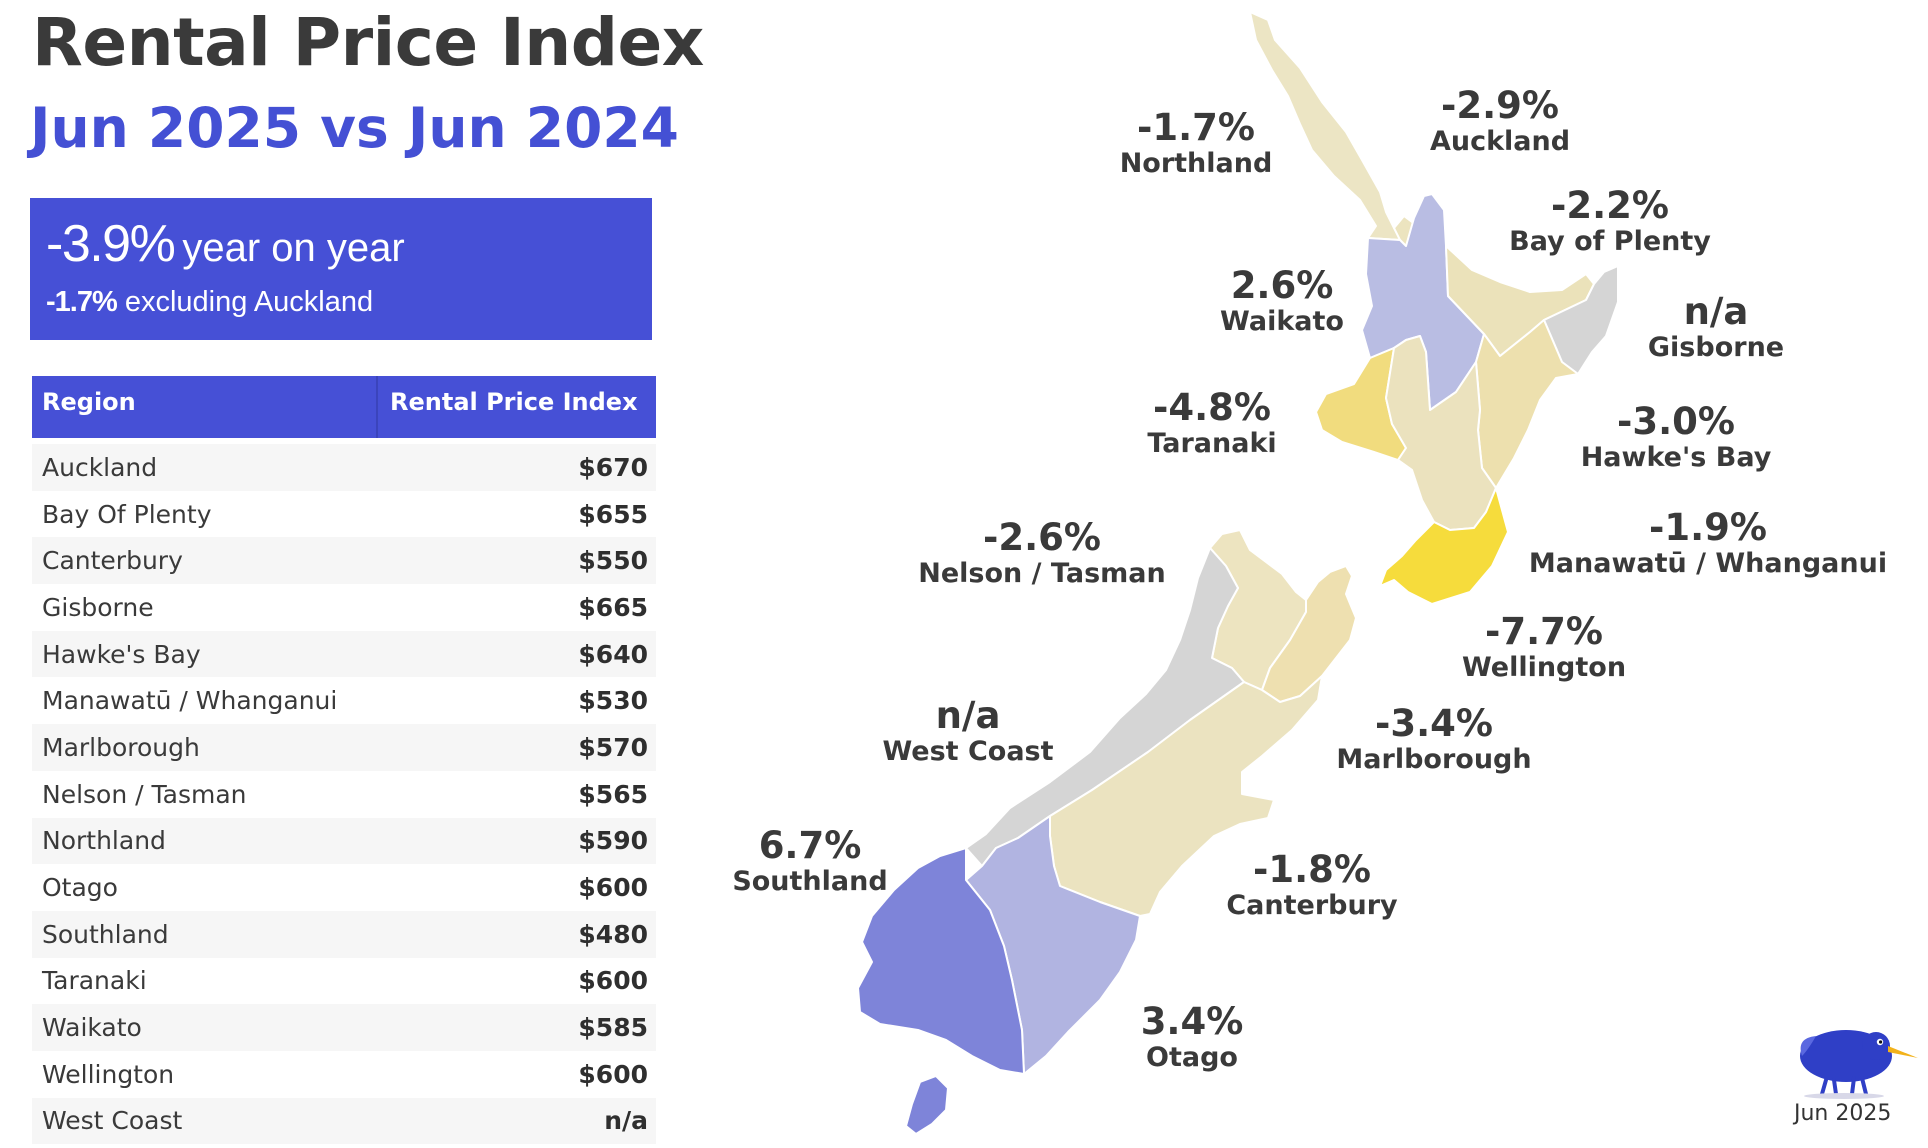 This screenshot has height=1148, width=1928. I want to click on map-label-waikato: 2.6% Waikato, so click(1282, 302).